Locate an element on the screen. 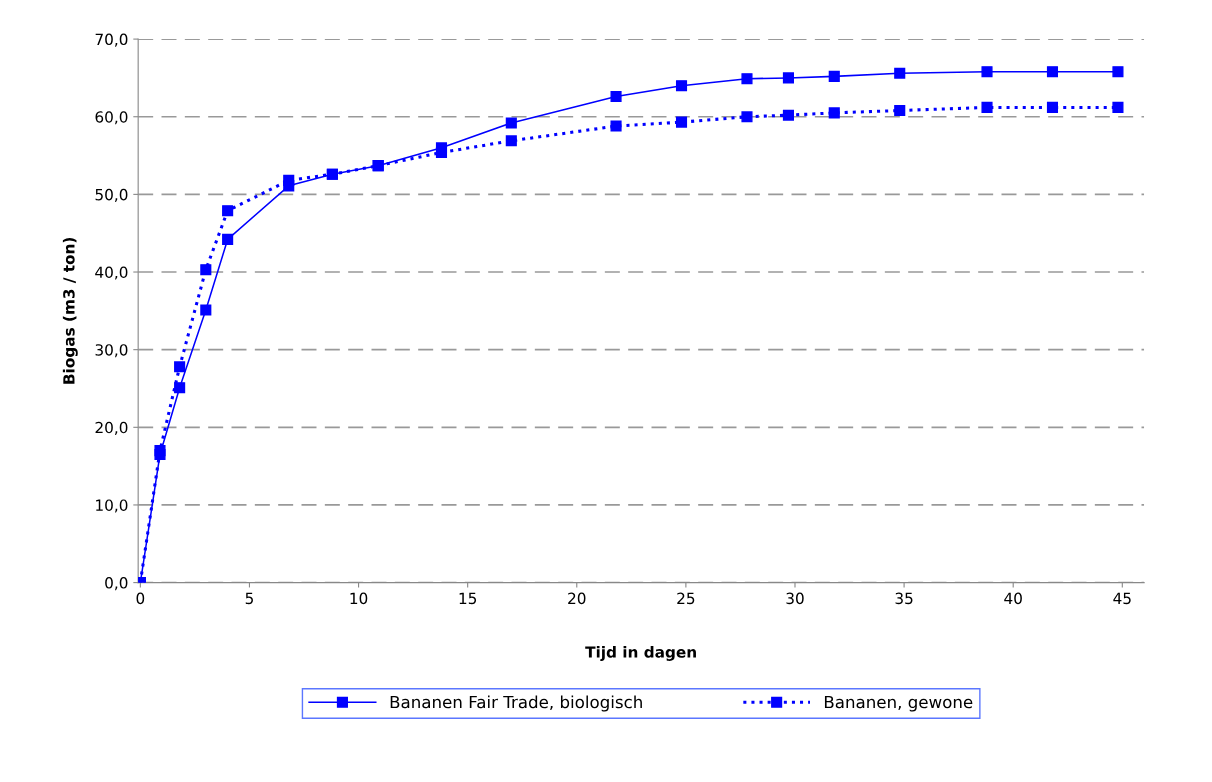 Image resolution: width=1212 pixels, height=782 pixels. legend-label: Bananen, gewone is located at coordinates (898, 703).